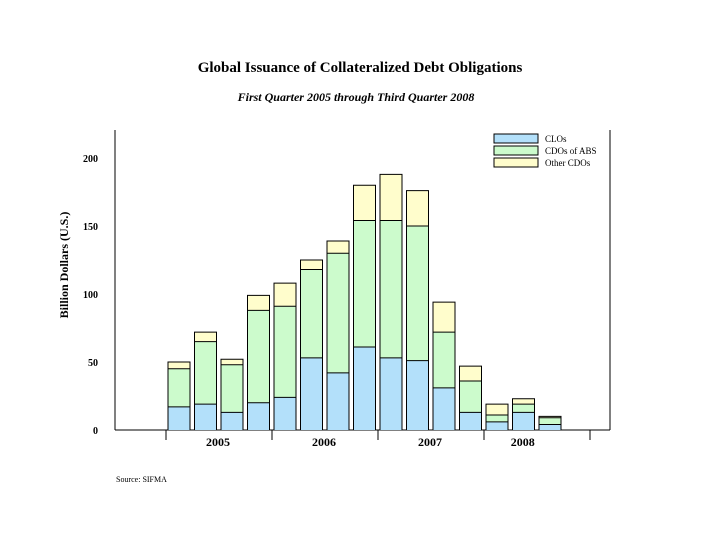  Describe the element at coordinates (218, 442) in the screenshot. I see `x-tick-label: 2005` at that location.